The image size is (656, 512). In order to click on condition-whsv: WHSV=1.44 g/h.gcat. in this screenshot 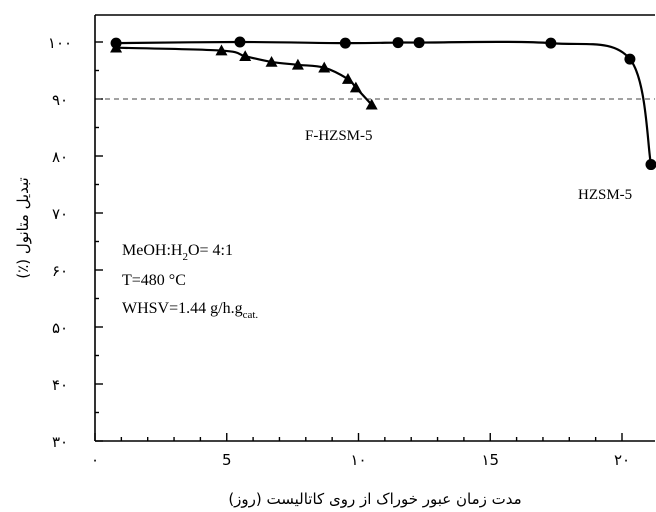, I will do `click(190, 310)`.